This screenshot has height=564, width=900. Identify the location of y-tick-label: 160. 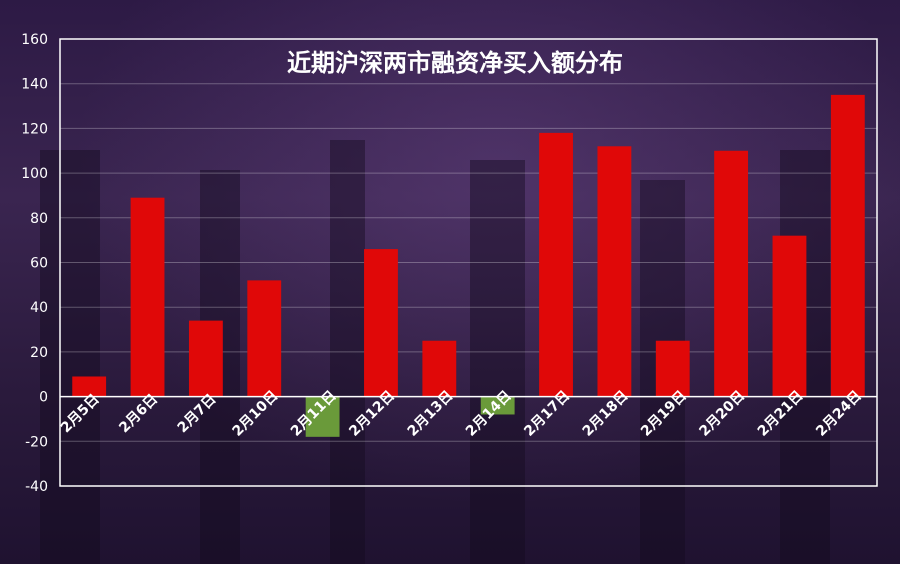
(34, 40).